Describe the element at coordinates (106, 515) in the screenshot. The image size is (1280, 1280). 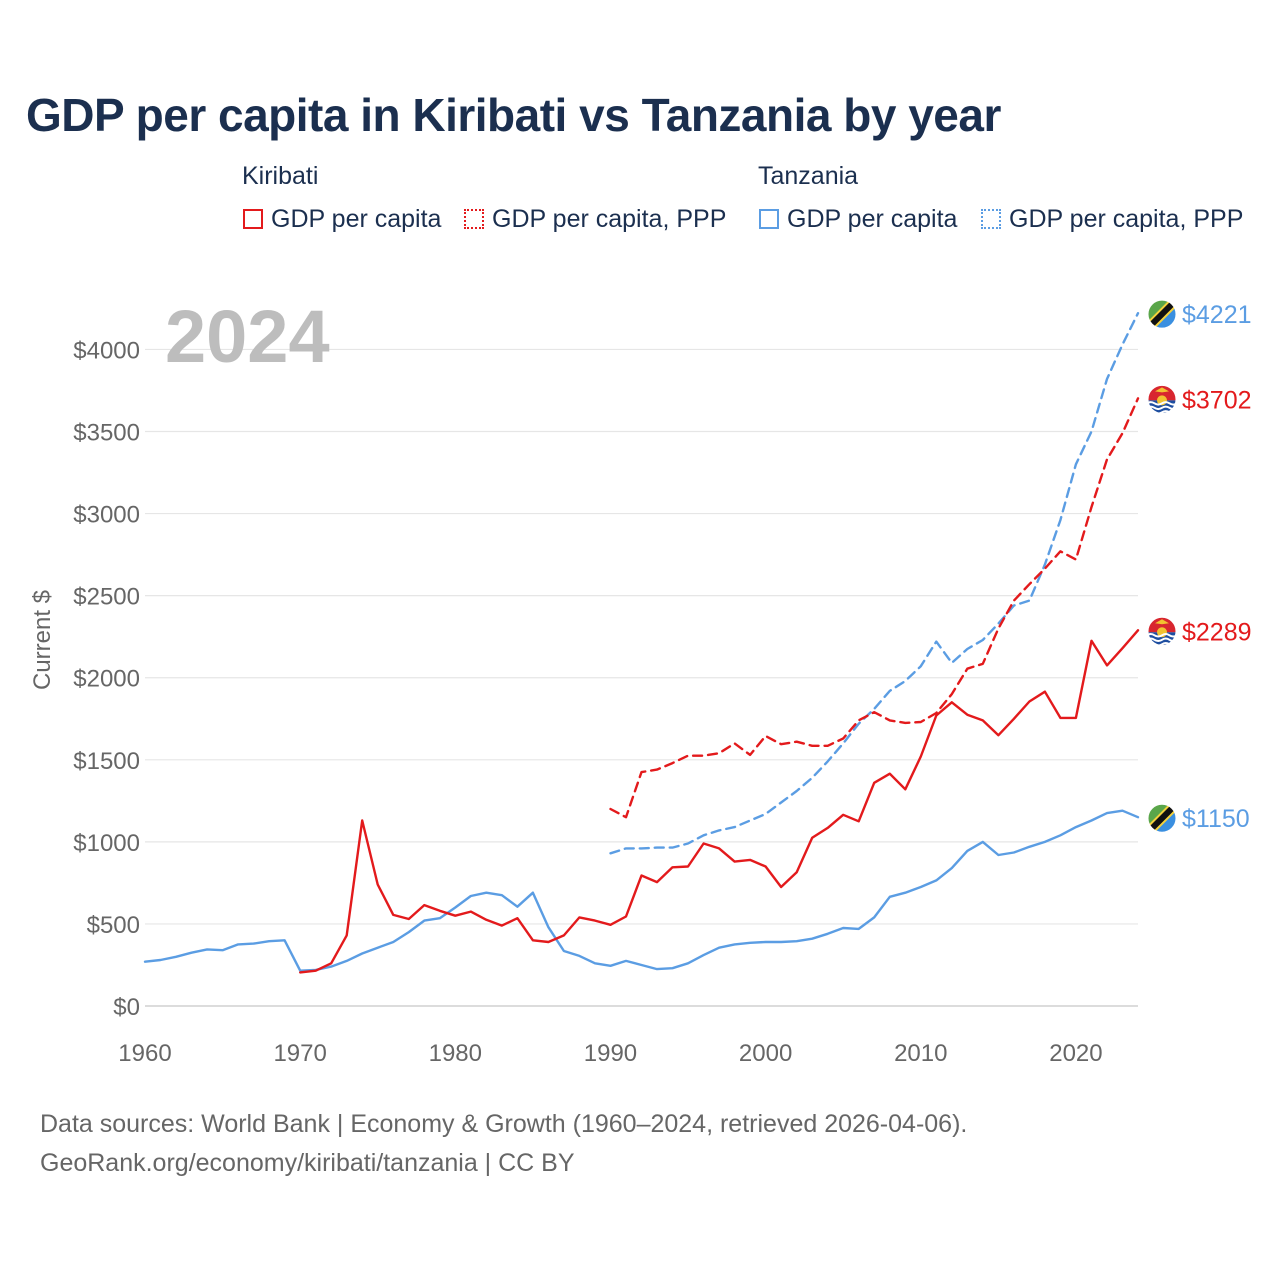
I see `y-tick-label: $3000` at that location.